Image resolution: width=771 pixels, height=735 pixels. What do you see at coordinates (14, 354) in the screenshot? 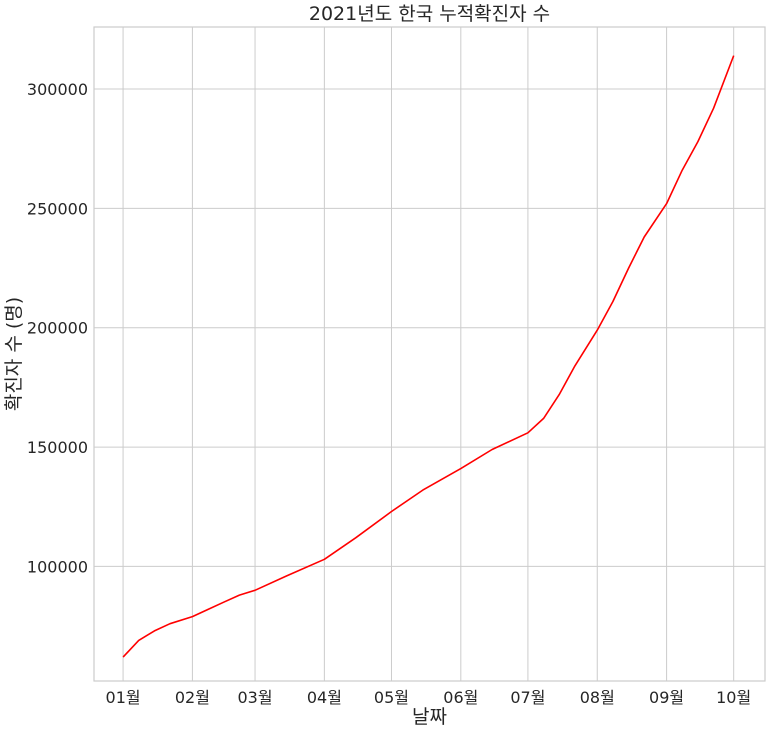
I see `y-axis-label: 확진자 수 (명)` at bounding box center [14, 354].